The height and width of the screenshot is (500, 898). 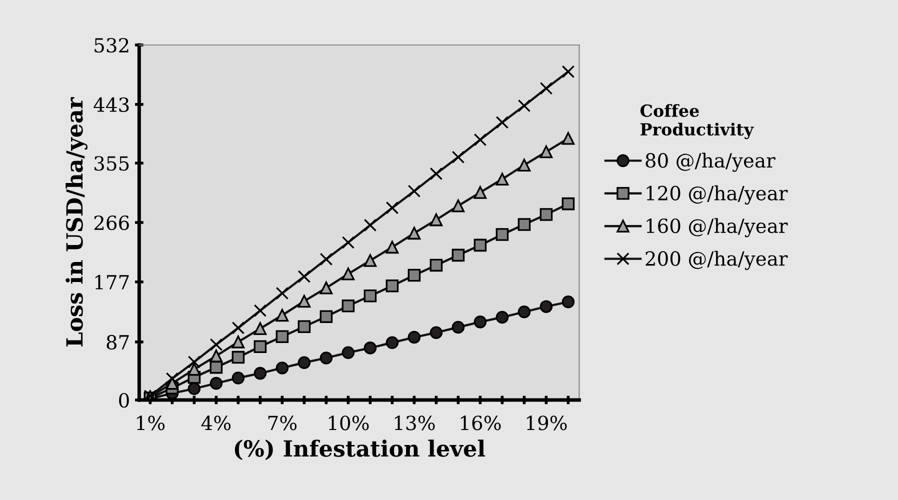 I want to click on legend-label: 80 @/ha/year, so click(x=711, y=162).